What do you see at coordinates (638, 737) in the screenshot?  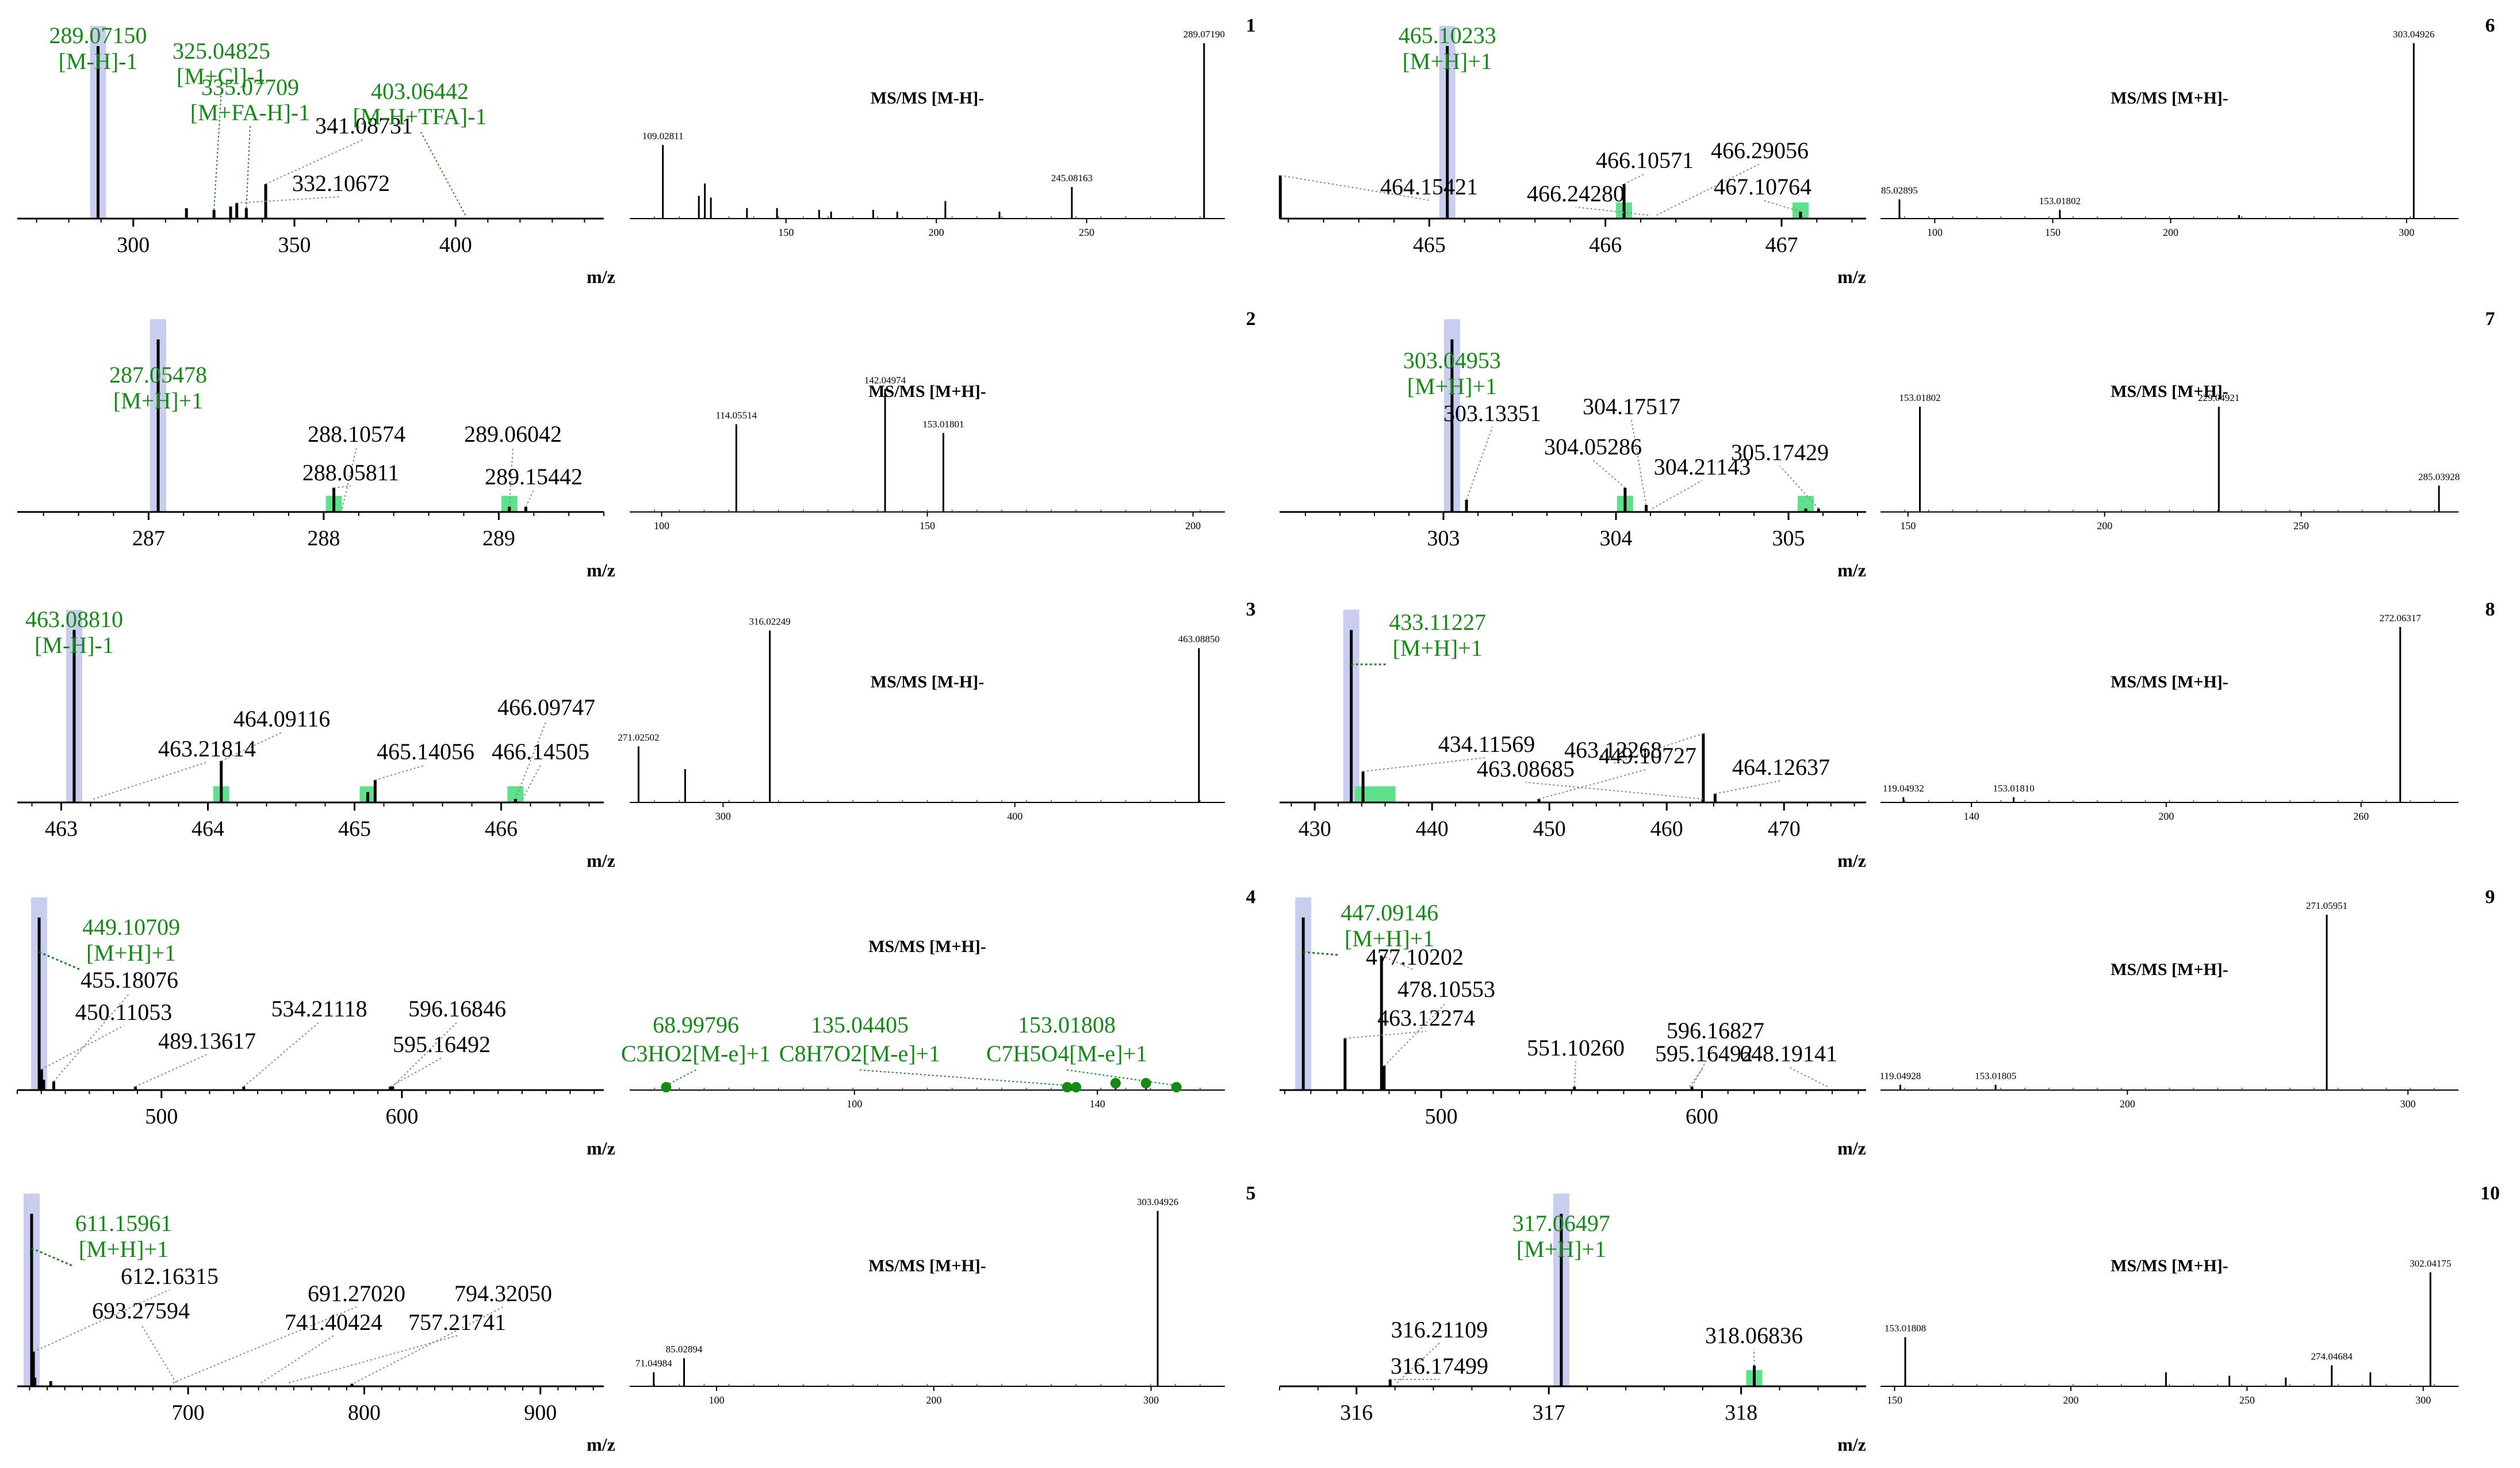 I see `fragment-mass-label: 271.02502` at bounding box center [638, 737].